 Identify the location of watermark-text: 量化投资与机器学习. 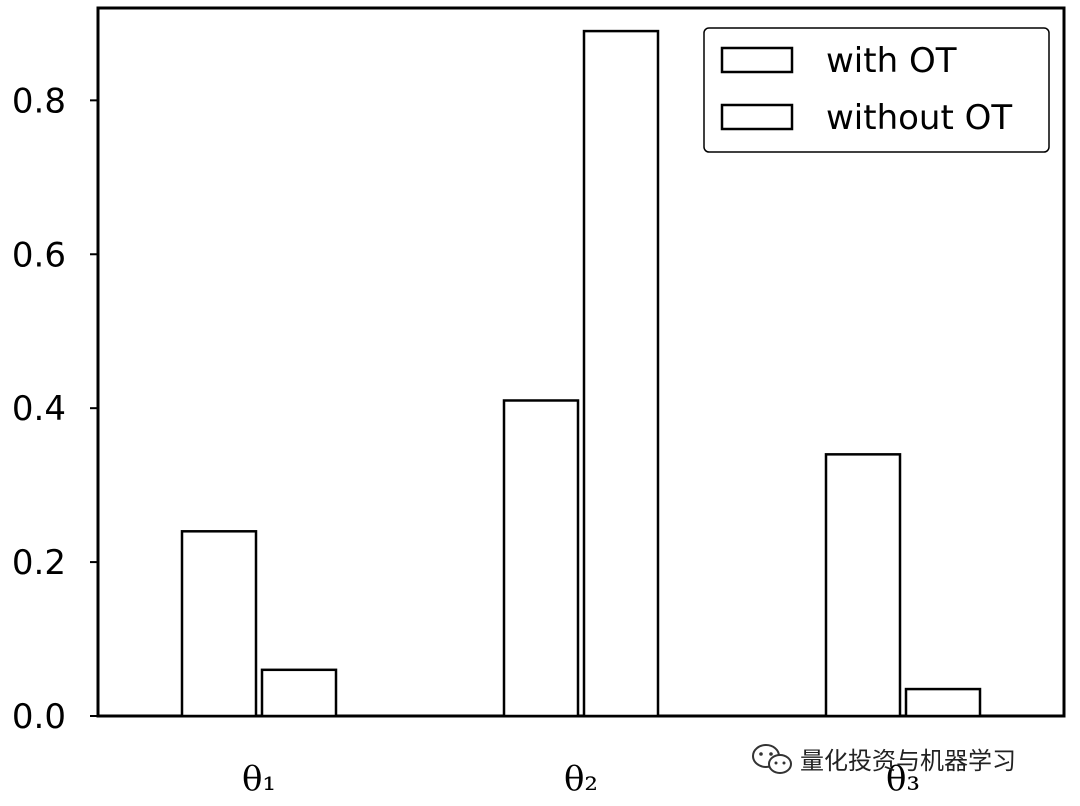
(908, 761).